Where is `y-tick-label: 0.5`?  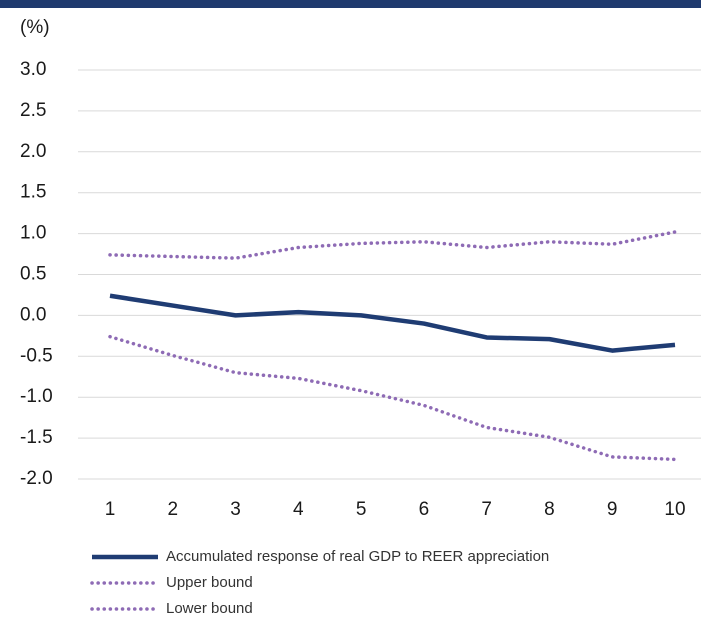
y-tick-label: 0.5 is located at coordinates (33, 274).